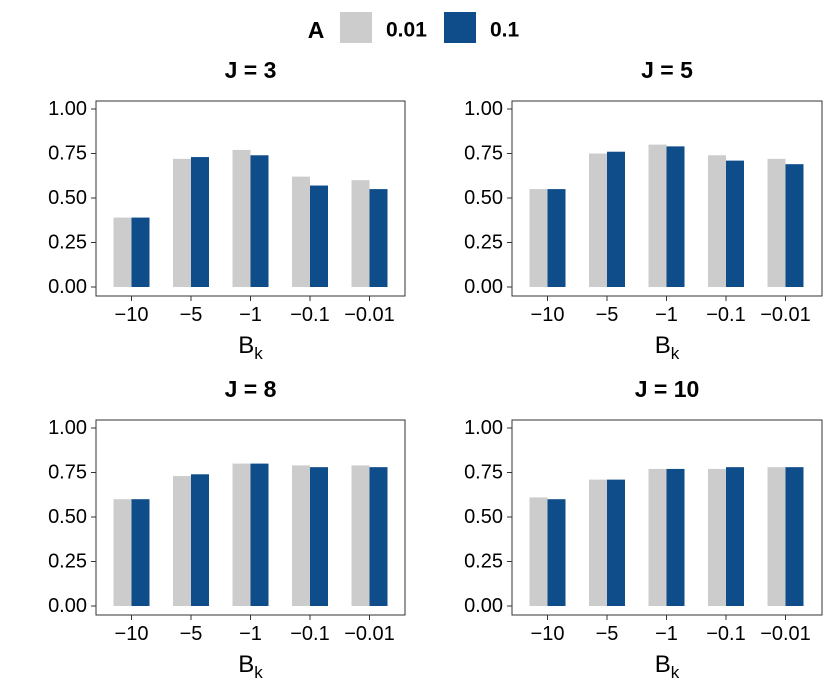  Describe the element at coordinates (505, 30) in the screenshot. I see `legend-label-1: 0.1` at that location.